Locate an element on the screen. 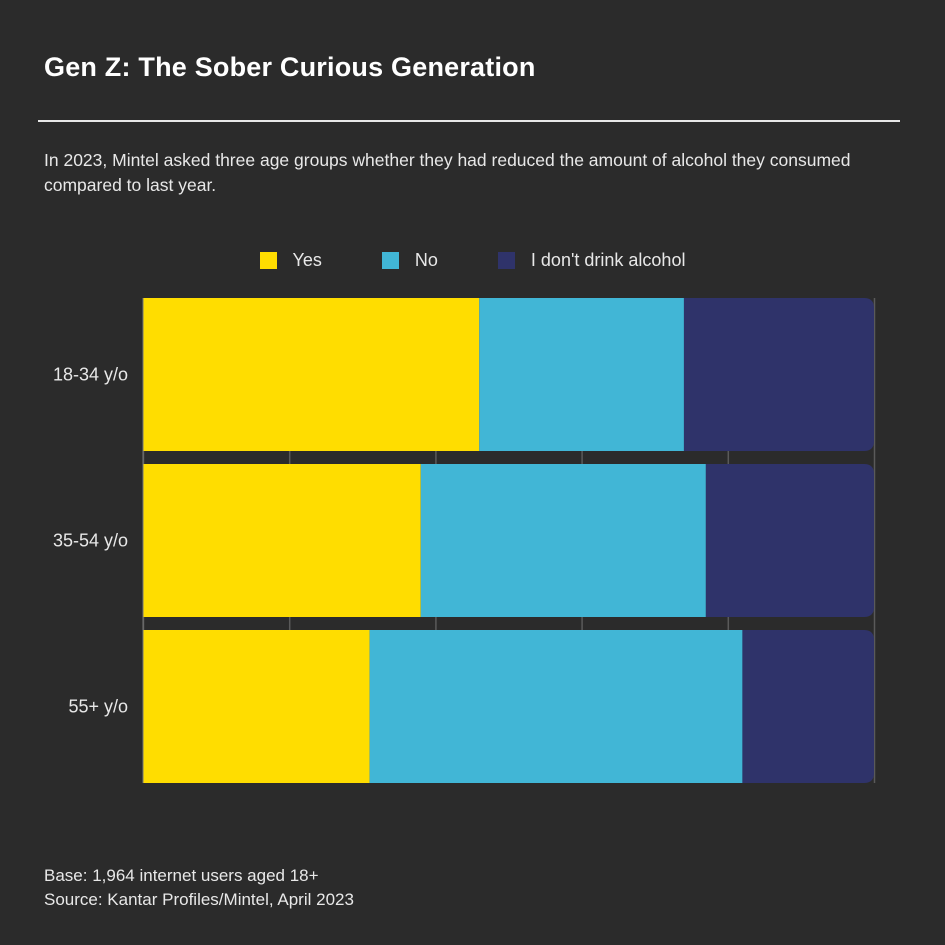 The height and width of the screenshot is (945, 945). category-label: 55+ y/o is located at coordinates (98, 707).